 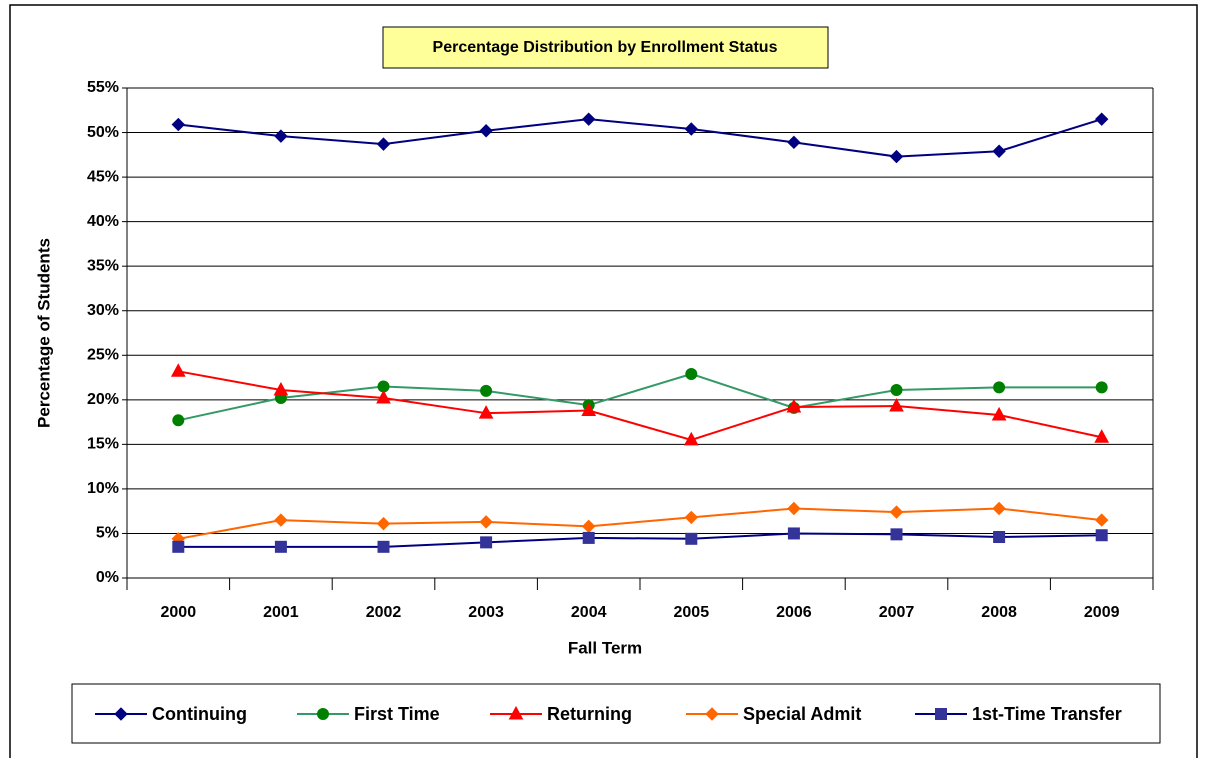 What do you see at coordinates (103, 310) in the screenshot?
I see `y-tick-label: 30%` at bounding box center [103, 310].